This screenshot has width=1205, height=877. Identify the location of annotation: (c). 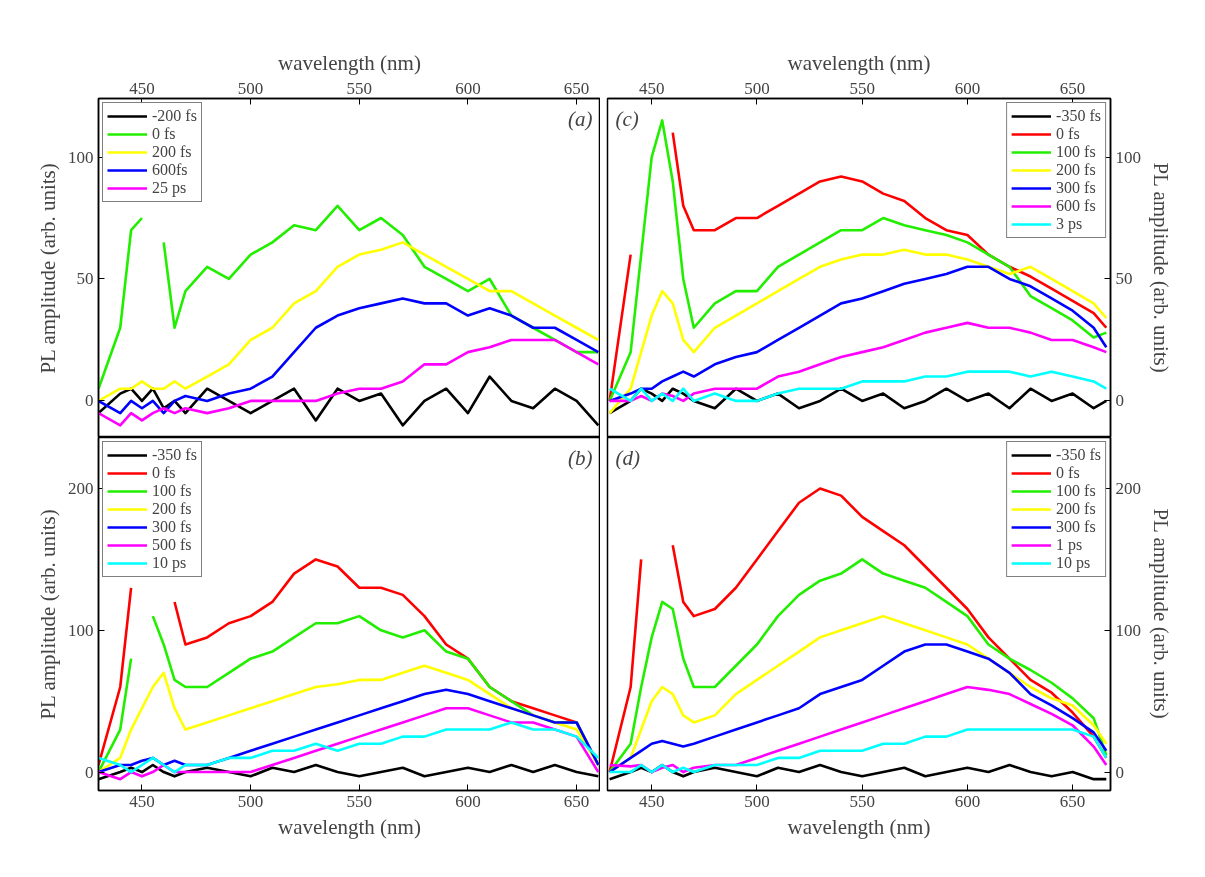
(627, 118).